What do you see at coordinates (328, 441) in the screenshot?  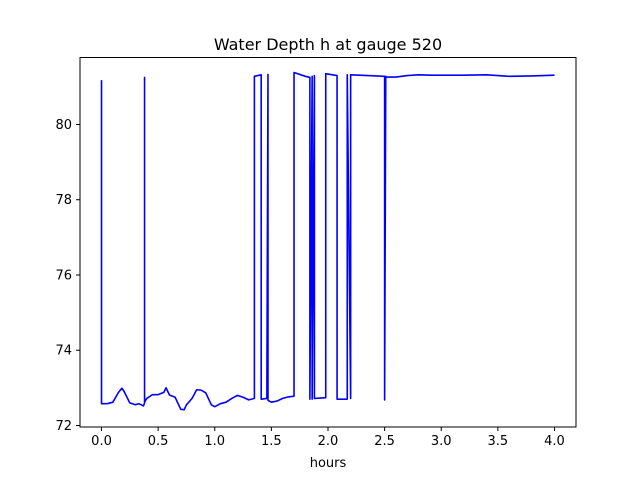 I see `x-tick-label: 2.0` at bounding box center [328, 441].